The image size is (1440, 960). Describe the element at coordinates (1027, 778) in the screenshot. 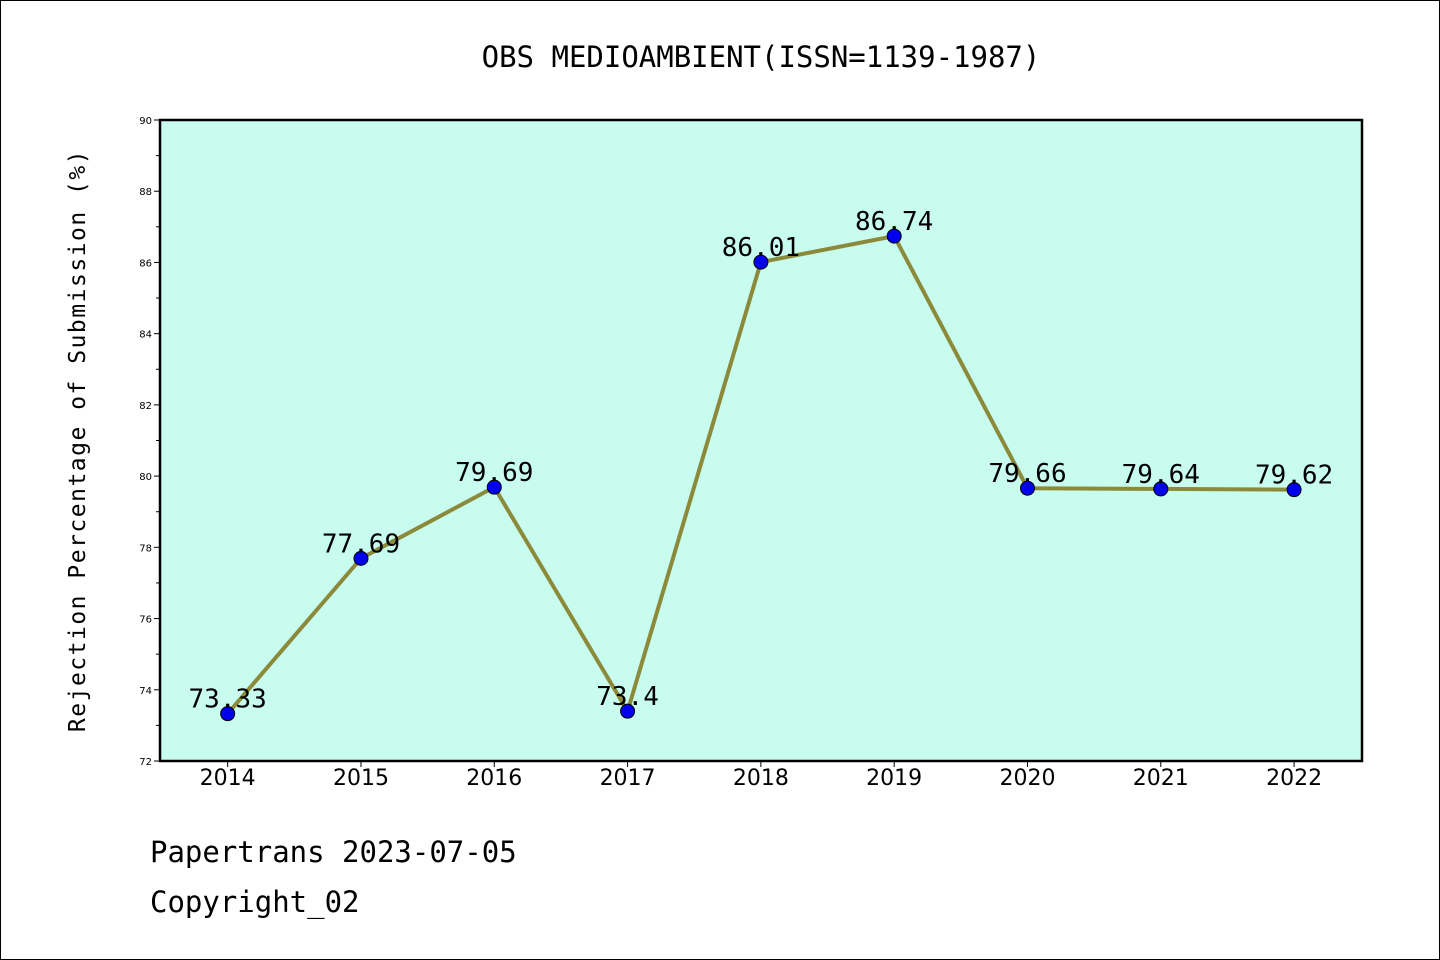

I see `x-tick-label: 2020` at that location.